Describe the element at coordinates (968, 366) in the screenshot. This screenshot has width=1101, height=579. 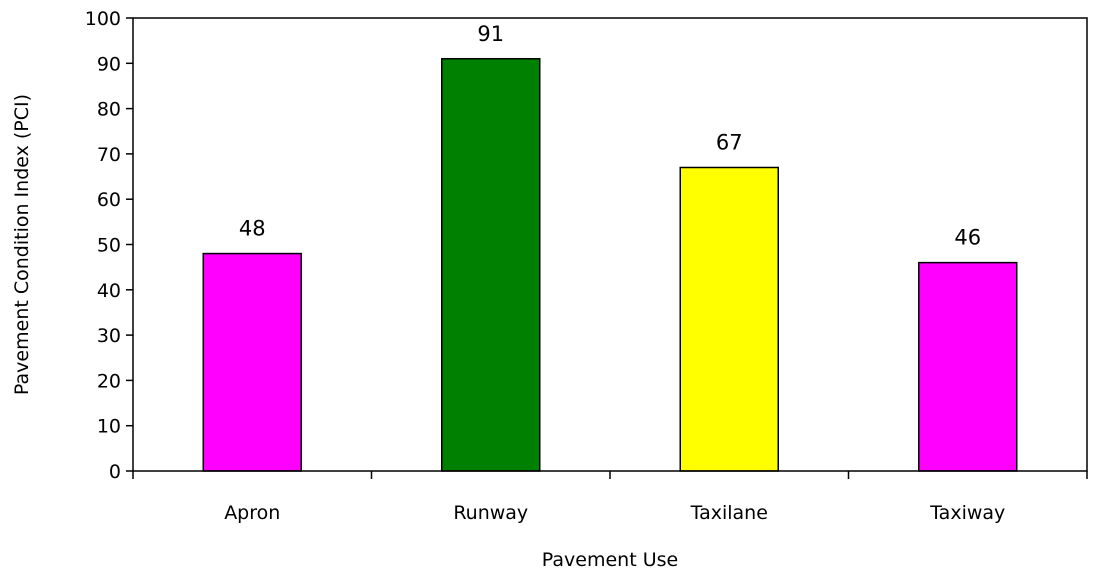
I see `bar-taxiway` at that location.